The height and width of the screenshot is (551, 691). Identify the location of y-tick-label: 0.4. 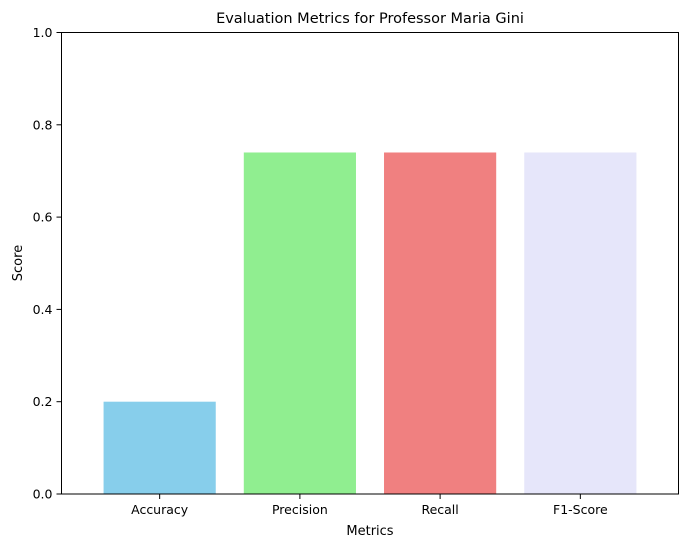
(43, 309).